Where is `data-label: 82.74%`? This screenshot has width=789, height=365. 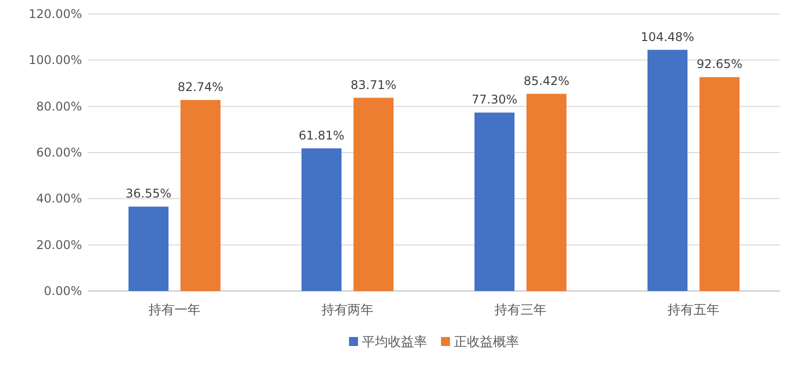
data-label: 82.74% is located at coordinates (201, 87).